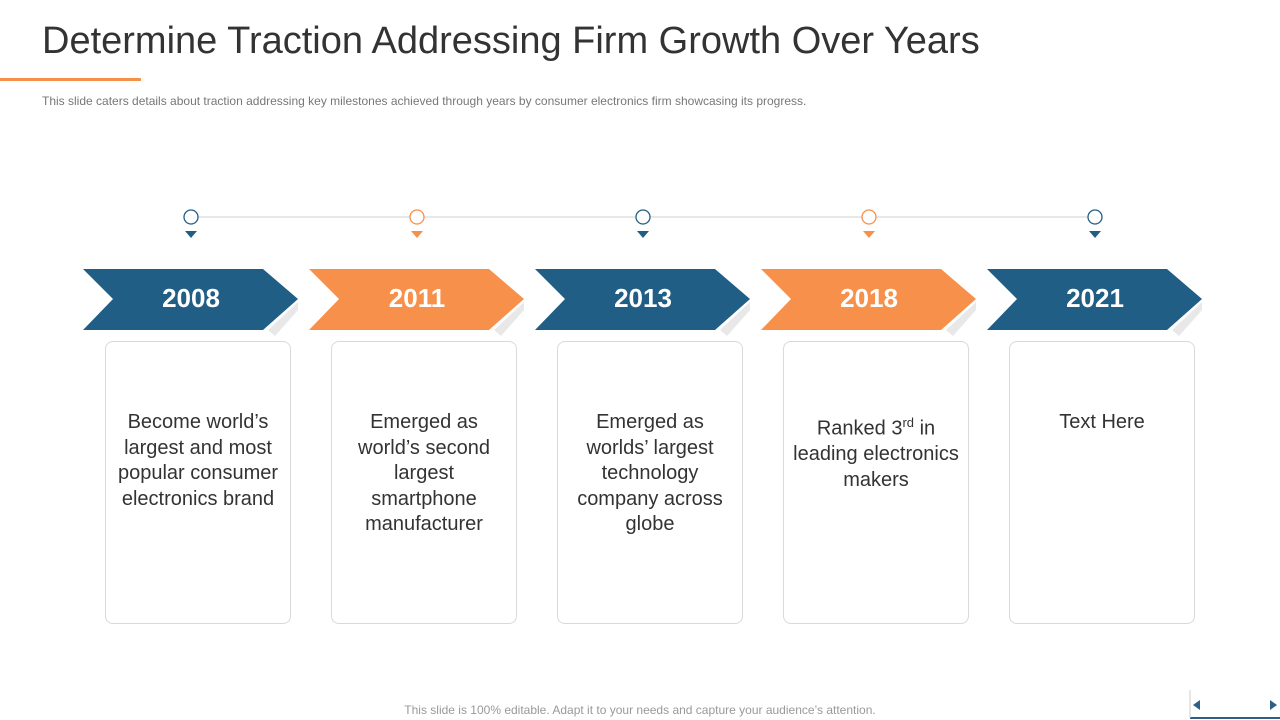 This screenshot has width=1280, height=720. What do you see at coordinates (70, 79) in the screenshot?
I see `title-underline` at bounding box center [70, 79].